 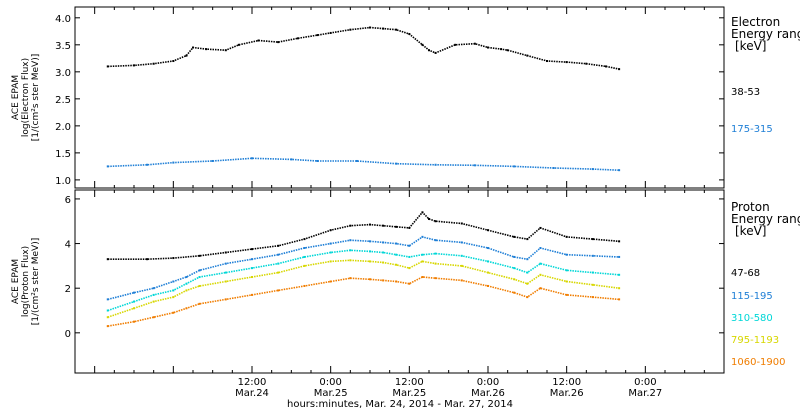 I want to click on y-tick-label: 3.0, so click(x=63, y=73).